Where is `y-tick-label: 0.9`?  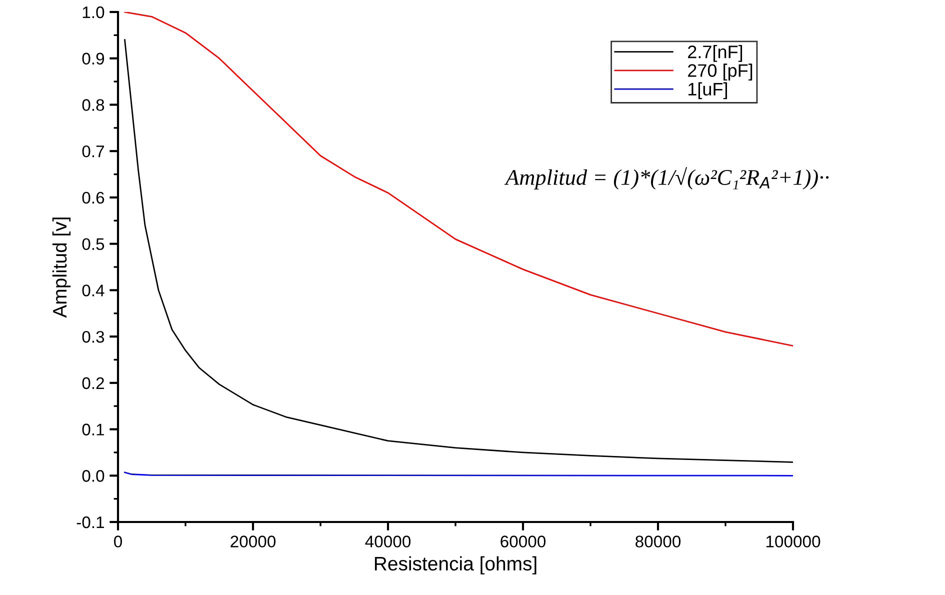 y-tick-label: 0.9 is located at coordinates (93, 58).